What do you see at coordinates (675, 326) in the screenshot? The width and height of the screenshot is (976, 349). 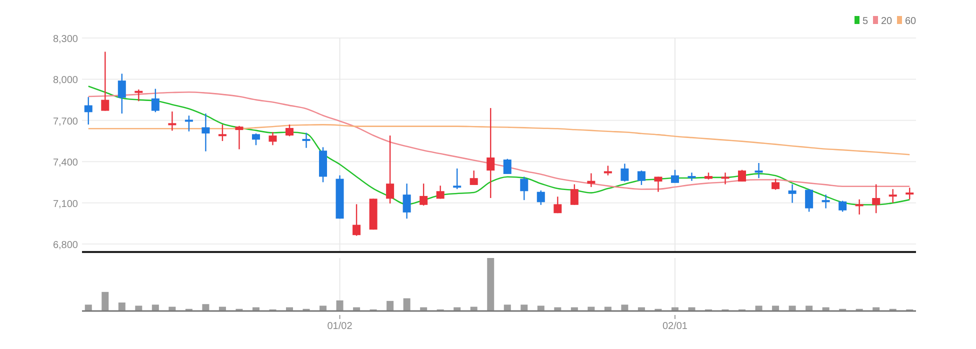 I see `x-tick-label: 02/01` at bounding box center [675, 326].